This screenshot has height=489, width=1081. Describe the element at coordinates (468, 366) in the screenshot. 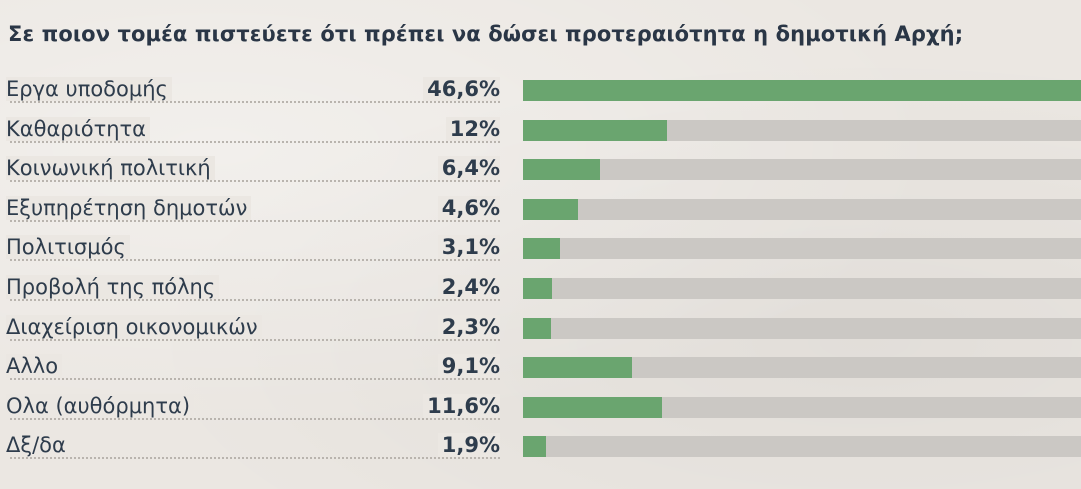

I see `value-label: 9,1%` at that location.